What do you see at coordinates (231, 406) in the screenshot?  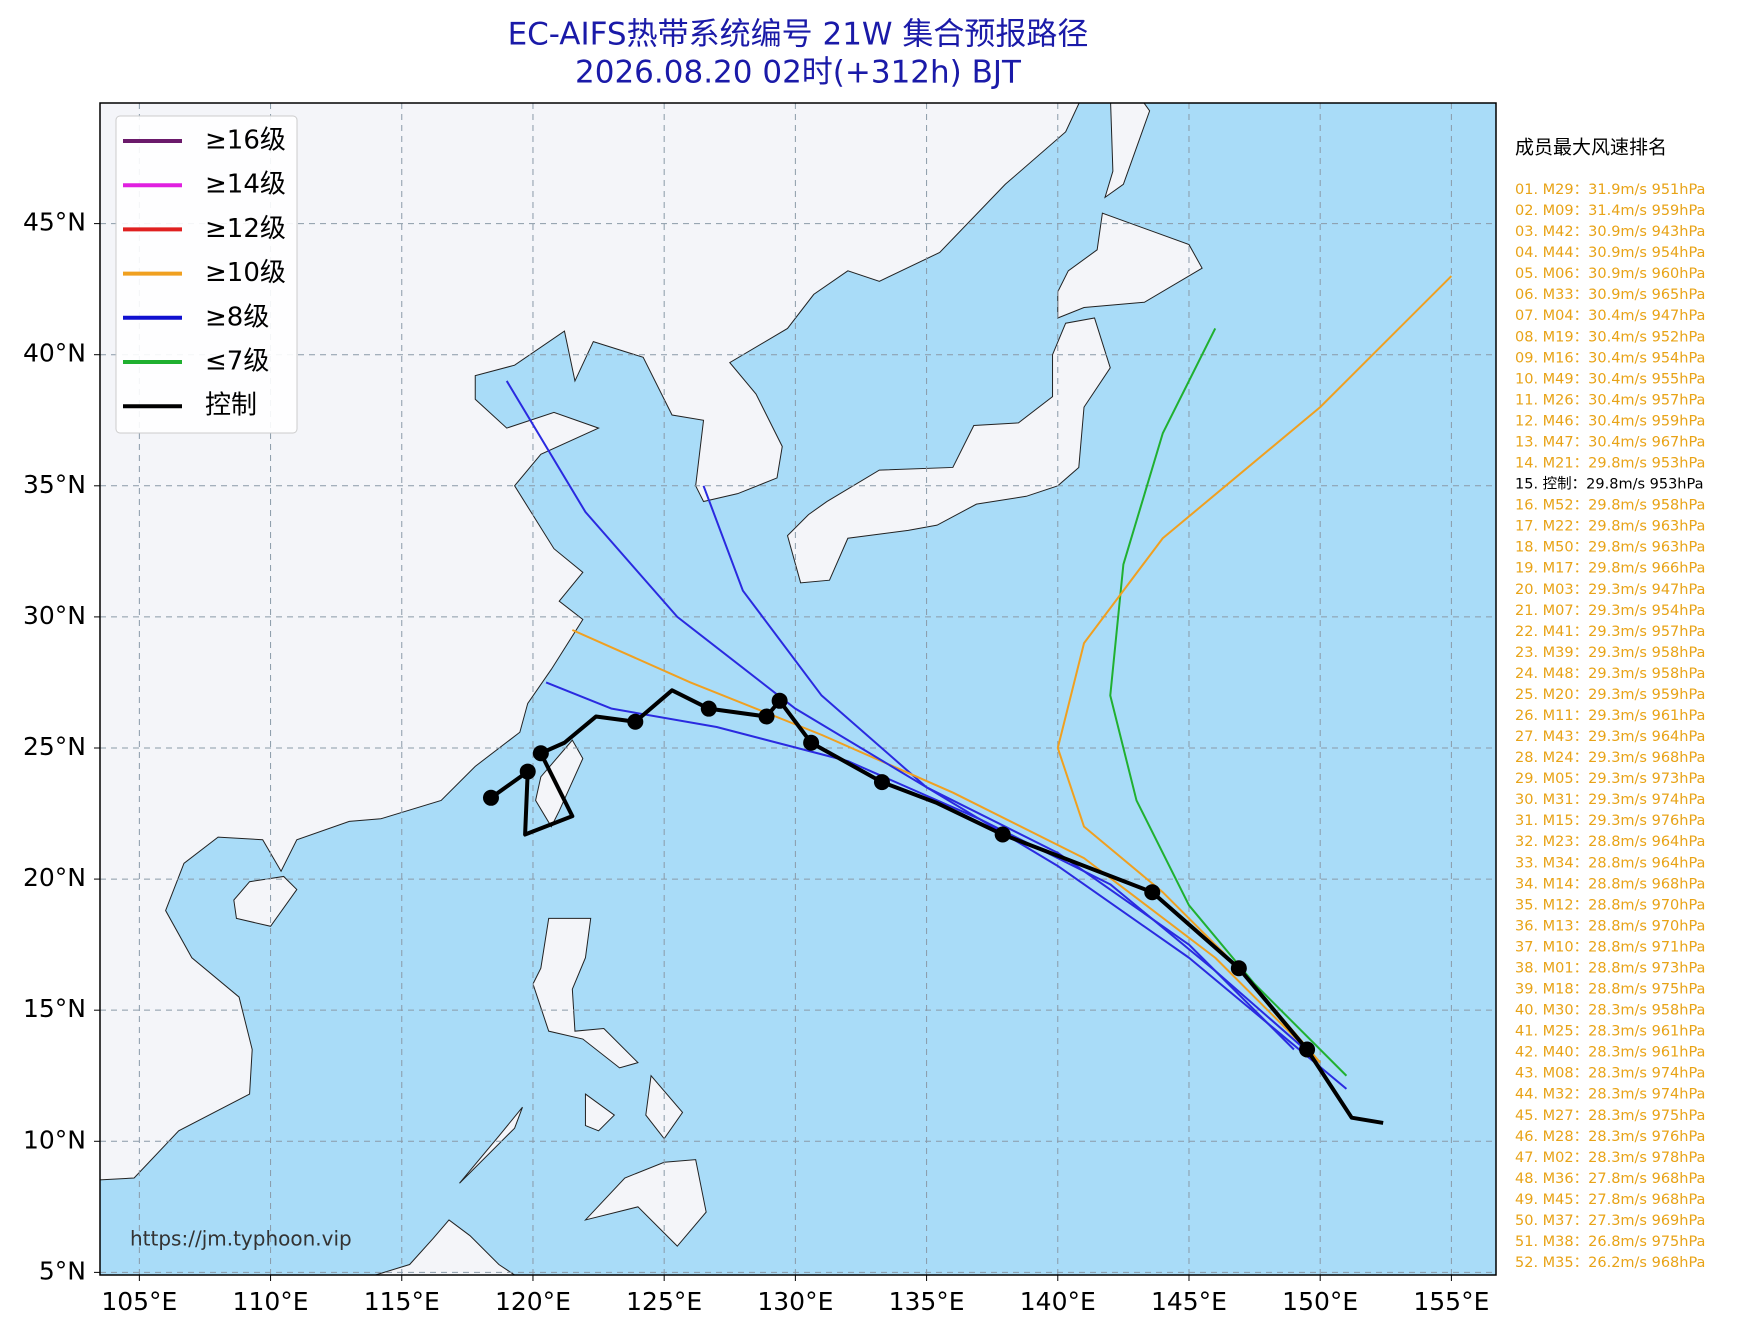 I see `legend-label: 控制` at bounding box center [231, 406].